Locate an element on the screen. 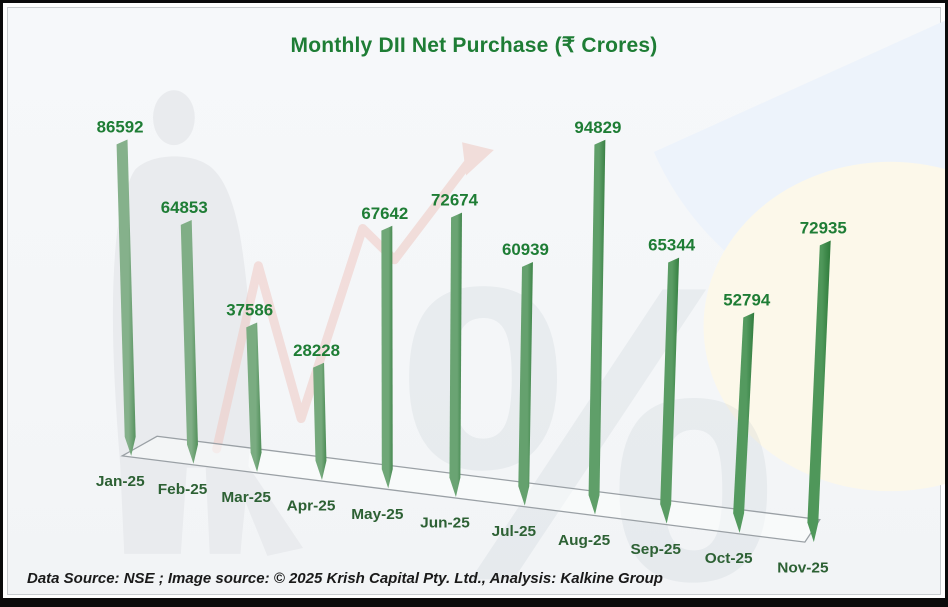  bar-value-label: 72674 is located at coordinates (455, 200).